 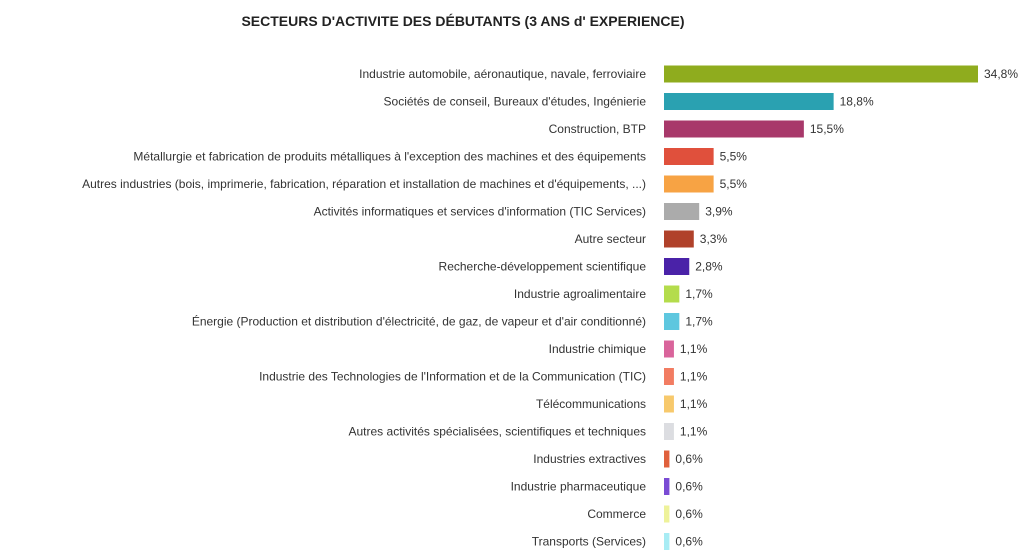 I want to click on value-label: 34,8%, so click(x=1001, y=74).